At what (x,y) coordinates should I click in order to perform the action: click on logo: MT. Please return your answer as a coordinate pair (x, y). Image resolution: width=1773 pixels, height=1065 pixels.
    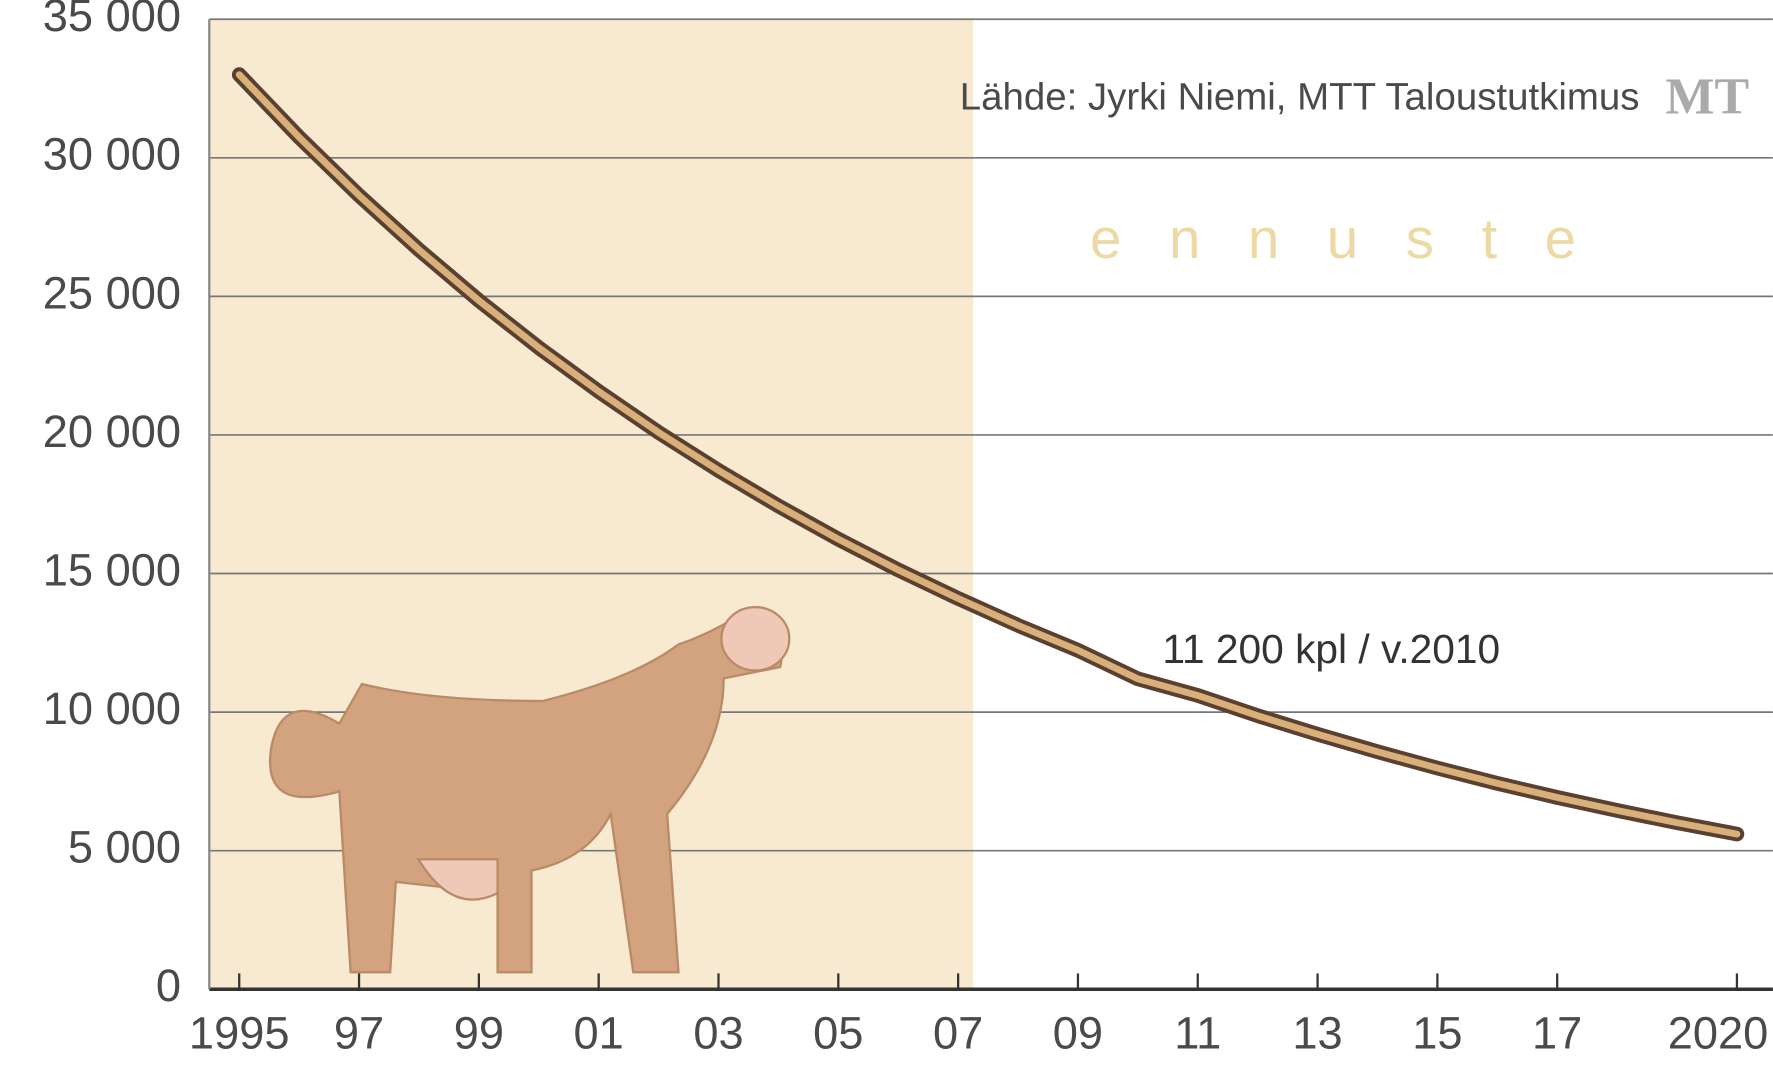
    Looking at the image, I should click on (1707, 97).